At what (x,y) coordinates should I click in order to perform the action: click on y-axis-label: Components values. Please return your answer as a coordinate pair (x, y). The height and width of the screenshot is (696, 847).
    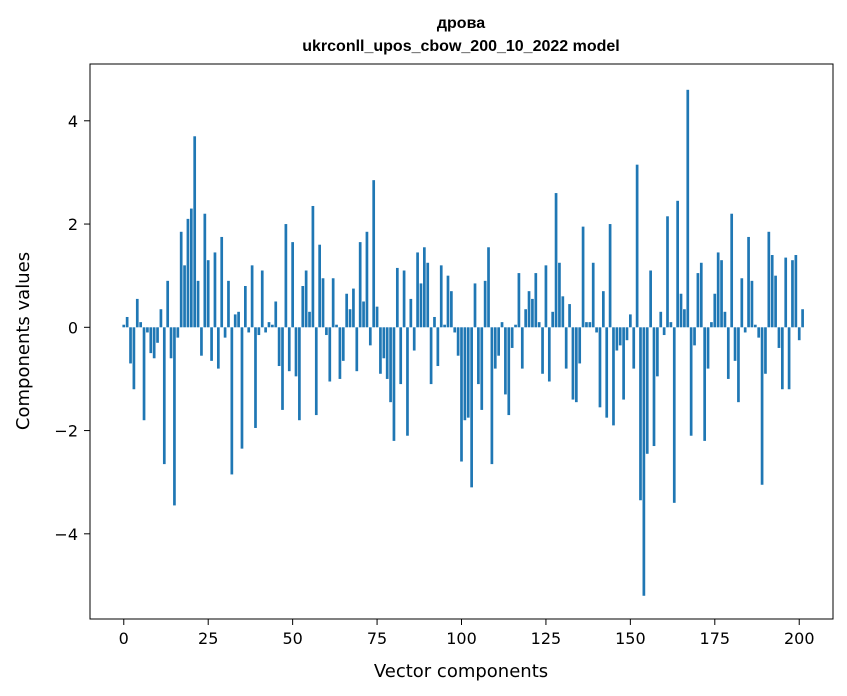
    Looking at the image, I should click on (23, 341).